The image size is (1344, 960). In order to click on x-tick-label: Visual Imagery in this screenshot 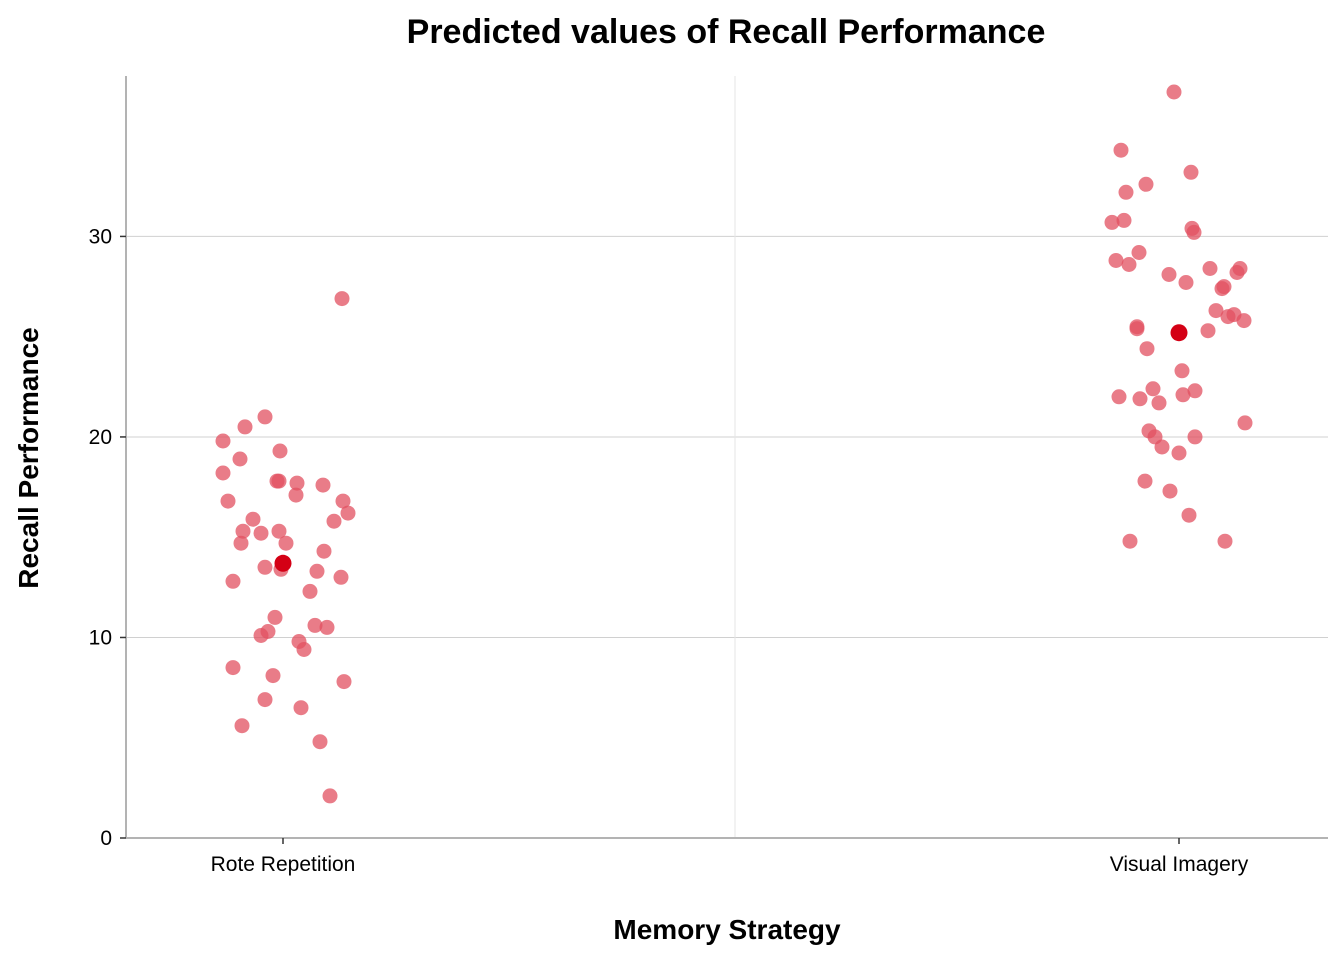, I will do `click(1179, 864)`.